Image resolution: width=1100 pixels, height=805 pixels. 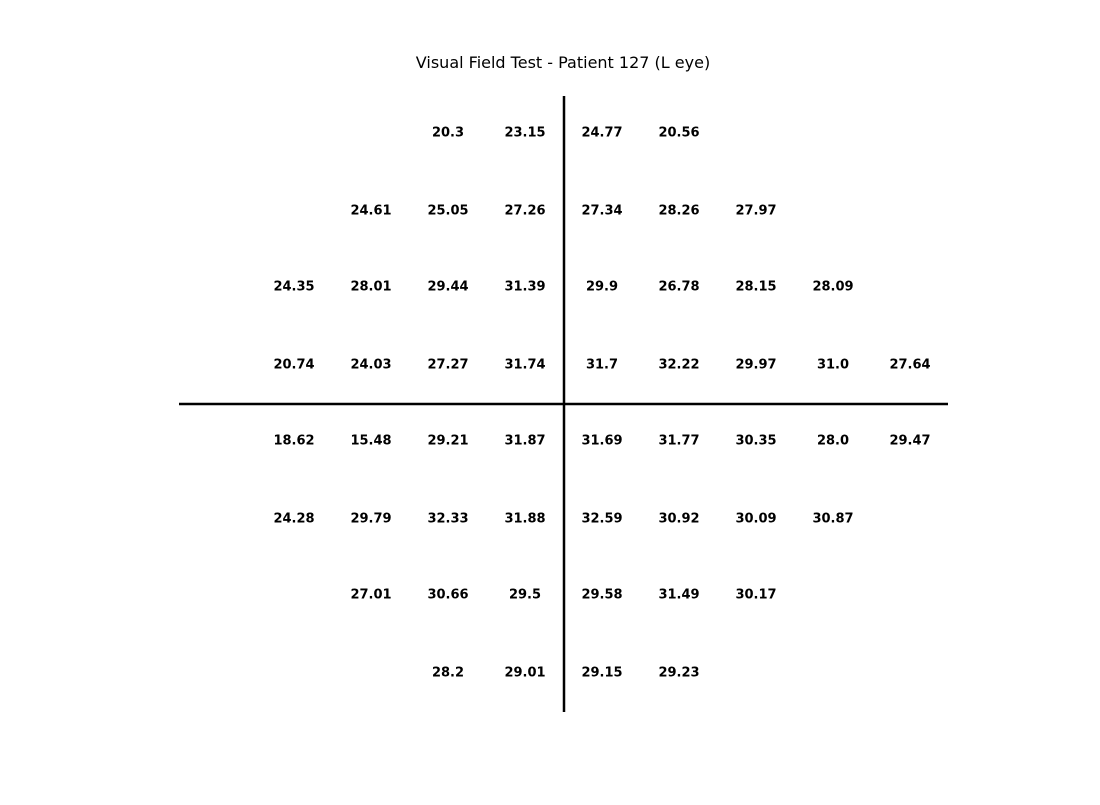 I want to click on value-cell: 29.97, so click(x=755, y=365).